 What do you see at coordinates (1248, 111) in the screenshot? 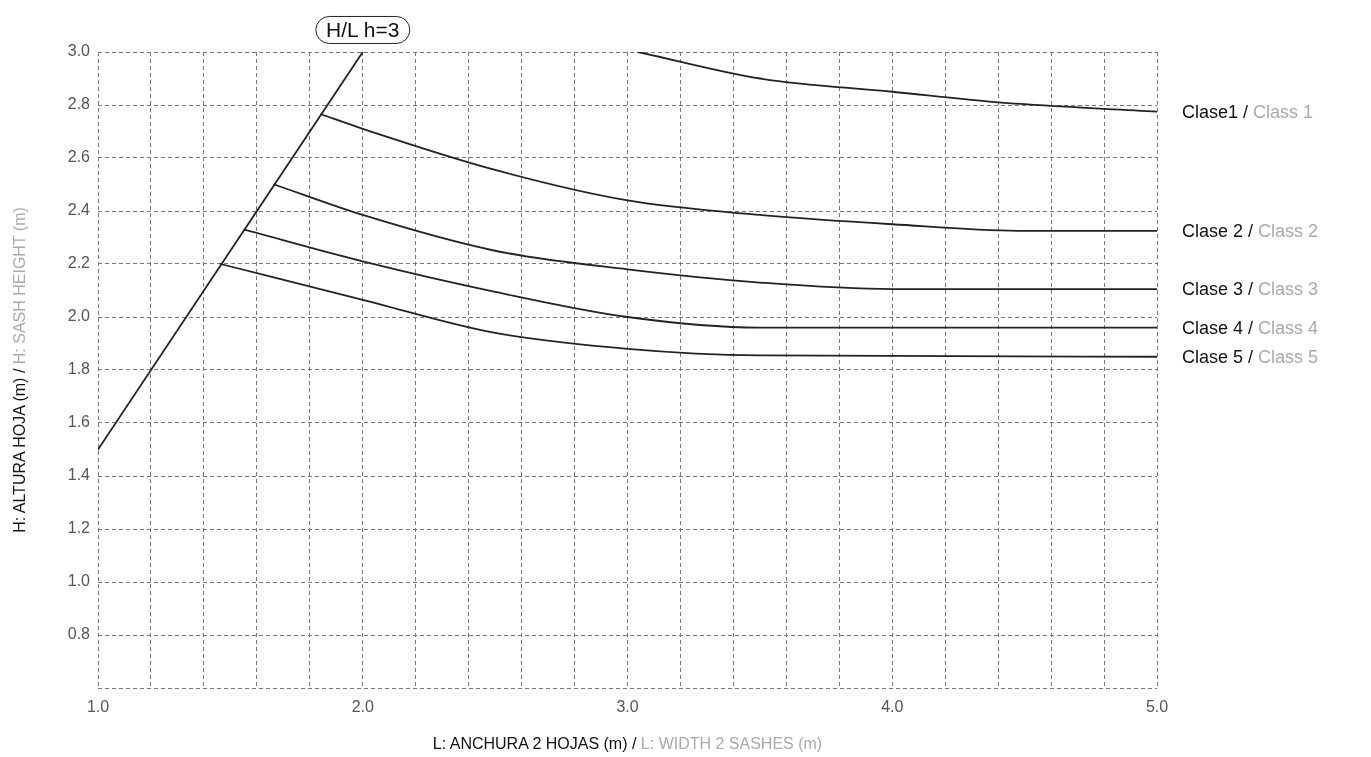
I see `series-label: Clase1 / Class 1` at bounding box center [1248, 111].